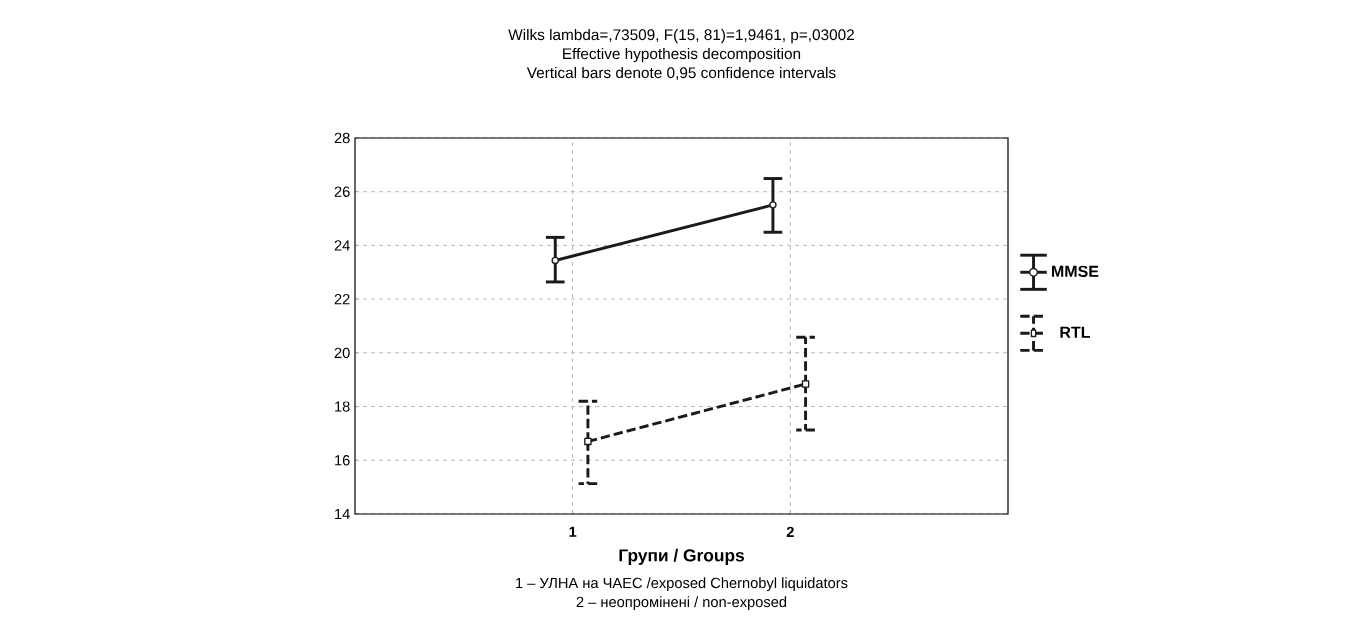  I want to click on y-tick-label: 24, so click(342, 245).